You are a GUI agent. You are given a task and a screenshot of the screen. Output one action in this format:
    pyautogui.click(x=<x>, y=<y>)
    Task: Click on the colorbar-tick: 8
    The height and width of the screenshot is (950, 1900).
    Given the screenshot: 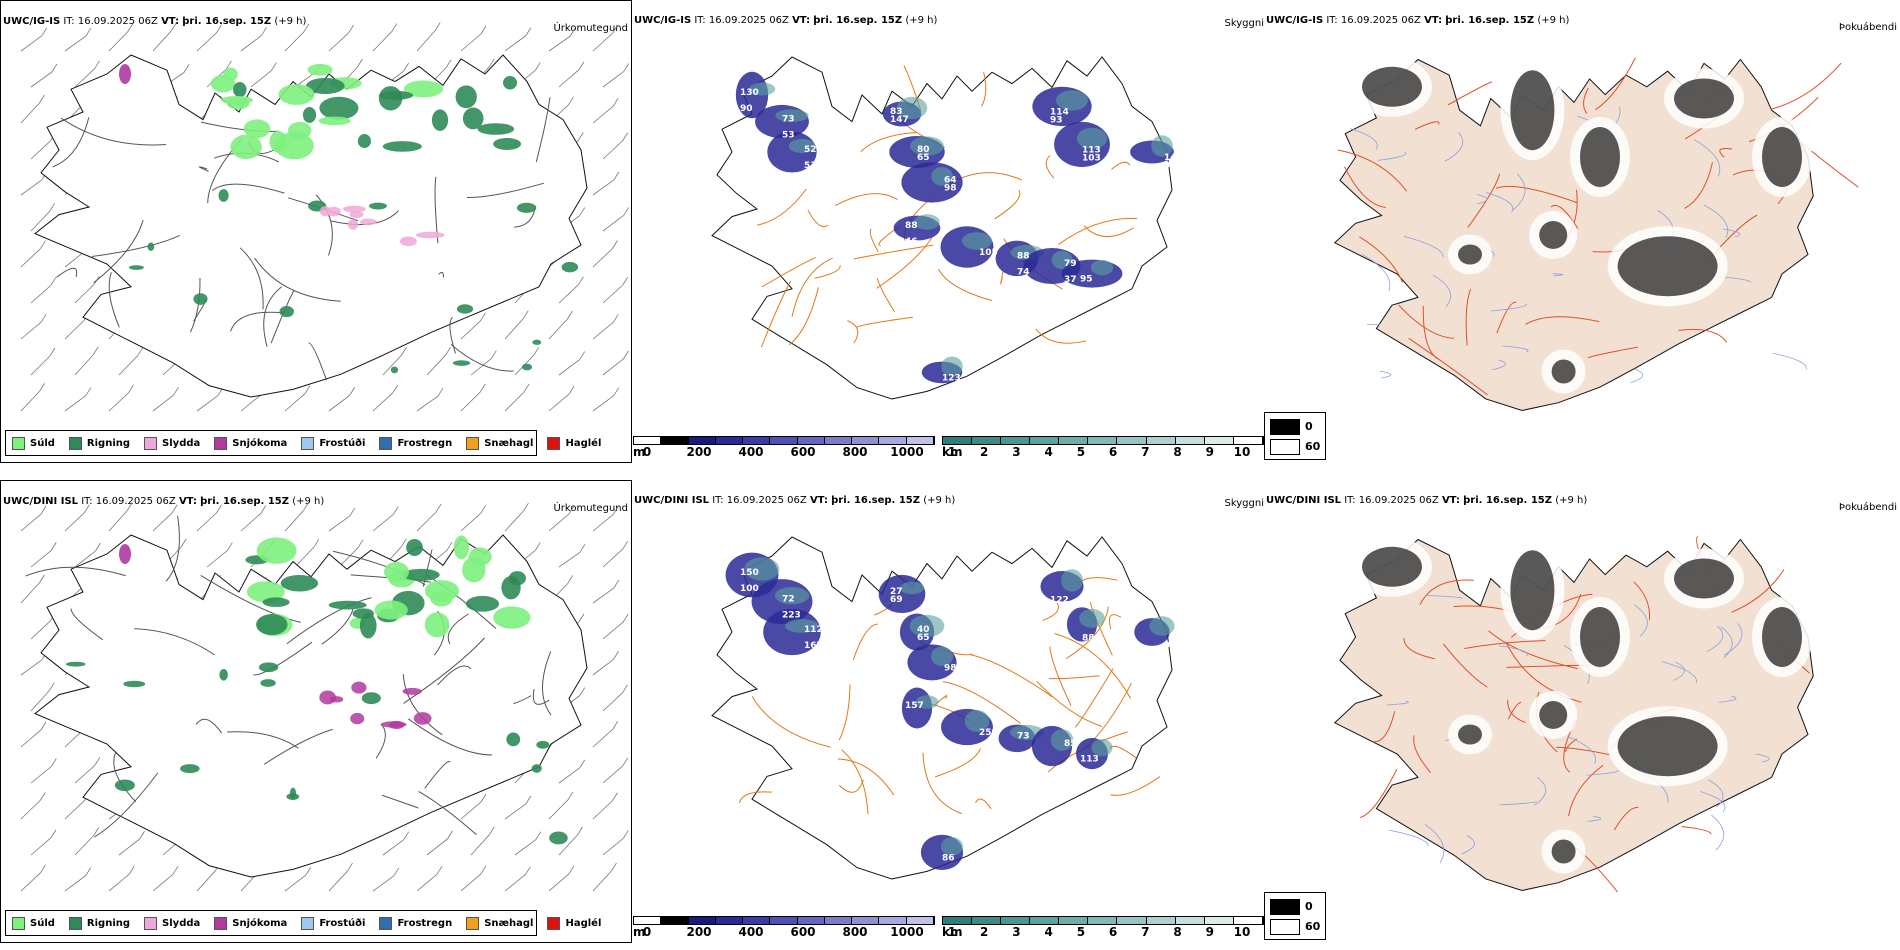 What is the action you would take?
    pyautogui.click(x=1177, y=452)
    